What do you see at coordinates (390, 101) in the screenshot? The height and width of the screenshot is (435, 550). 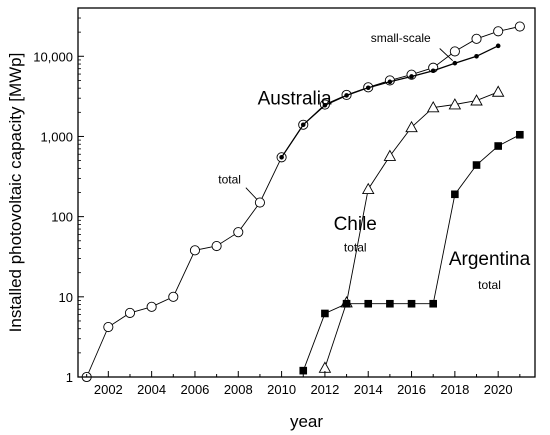 I see `series-australia-small-scale` at bounding box center [390, 101].